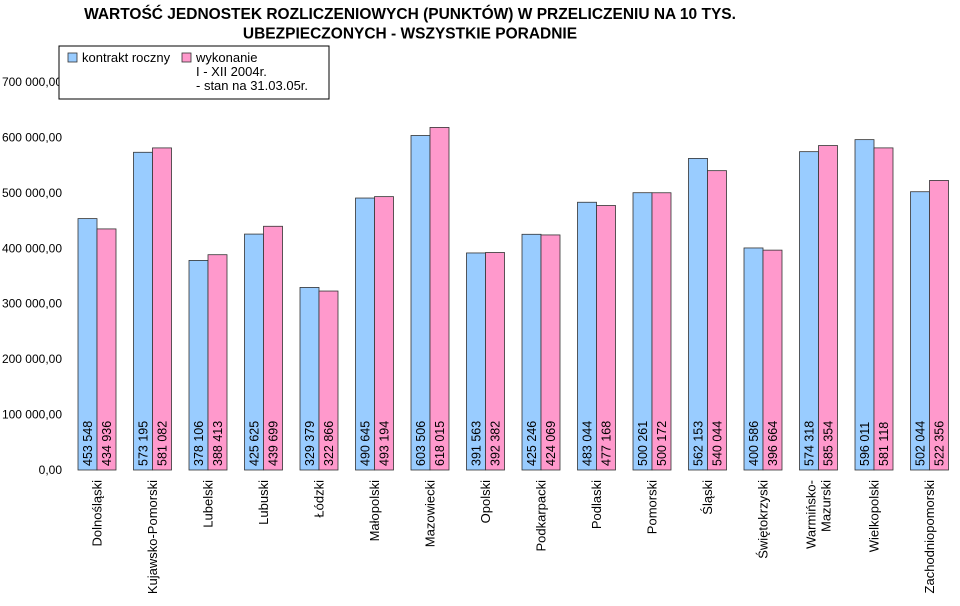 The image size is (960, 606). I want to click on data-label: 396 664, so click(773, 443).